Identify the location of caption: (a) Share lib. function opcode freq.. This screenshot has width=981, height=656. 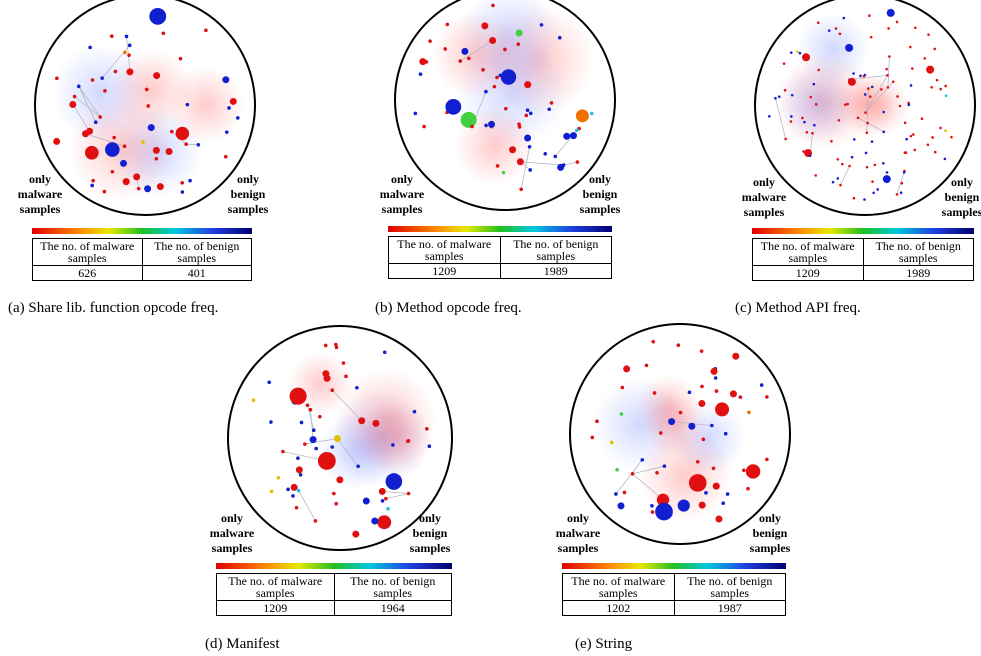
(113, 308).